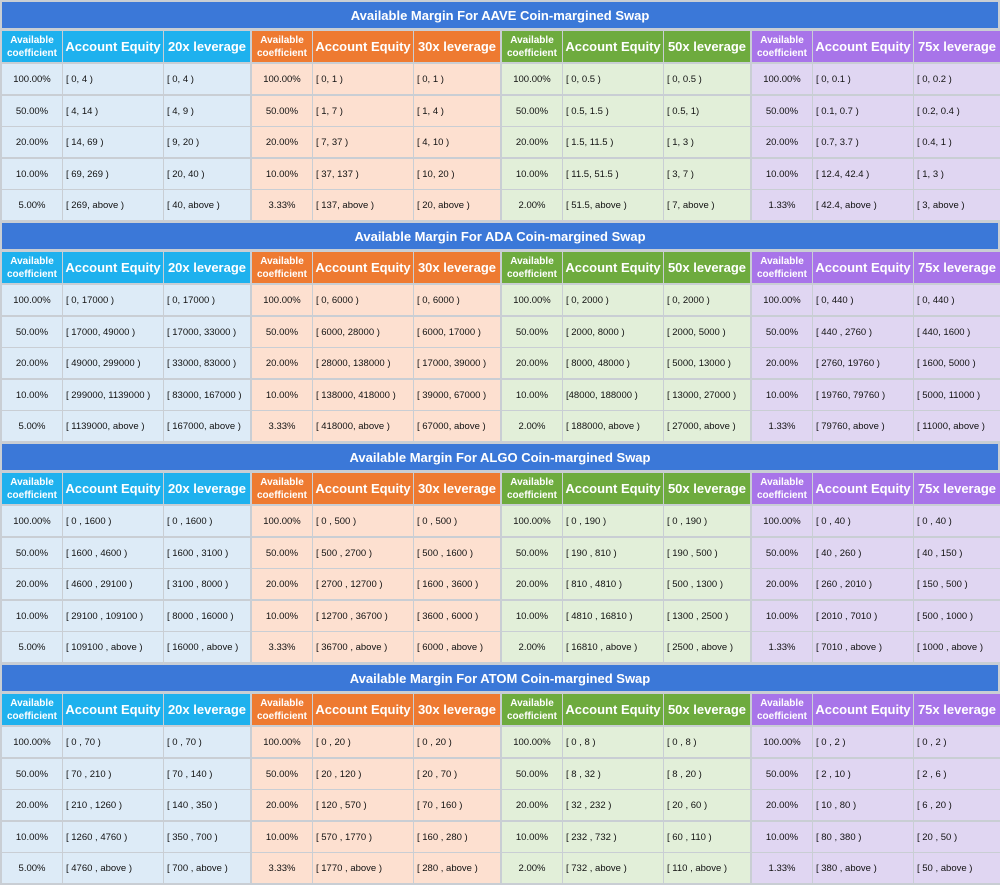 The height and width of the screenshot is (885, 1000). I want to click on account-equity-cell: [ 0.7, 3.7 ), so click(863, 142).